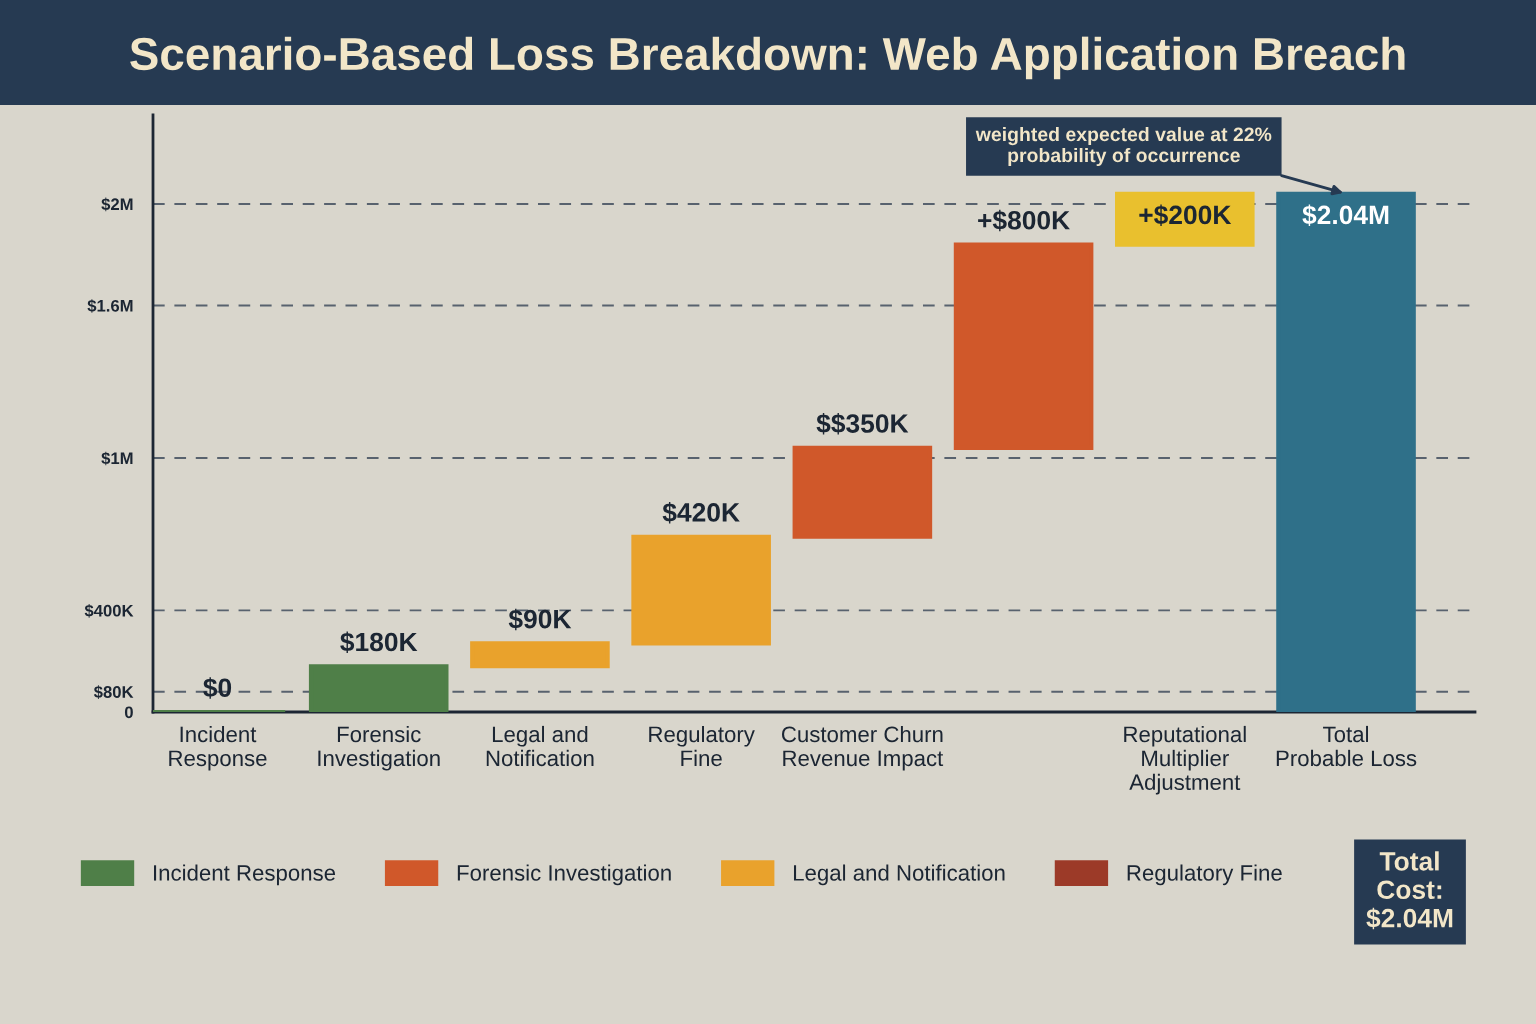  I want to click on data-label: $90K, so click(540, 619).